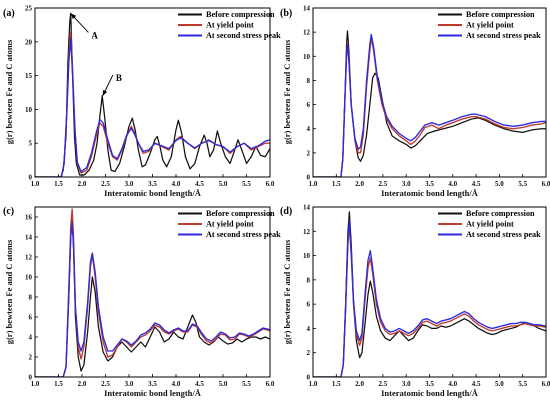 The image size is (550, 406). I want to click on panel-c-xtick-label: 6.0, so click(270, 384).